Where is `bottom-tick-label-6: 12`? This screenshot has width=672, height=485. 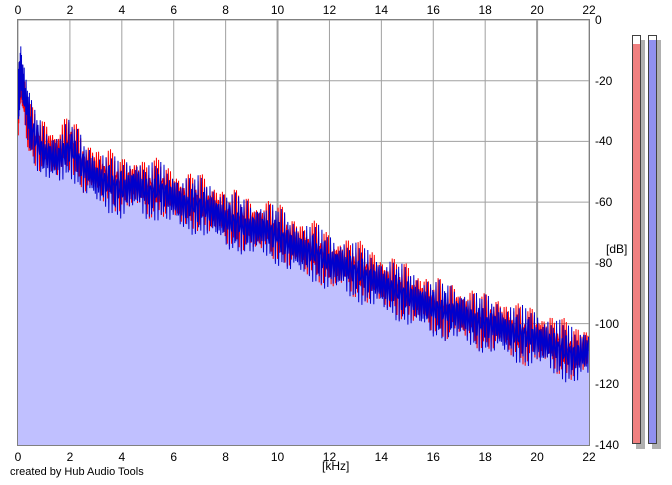 bottom-tick-label-6: 12 is located at coordinates (329, 457).